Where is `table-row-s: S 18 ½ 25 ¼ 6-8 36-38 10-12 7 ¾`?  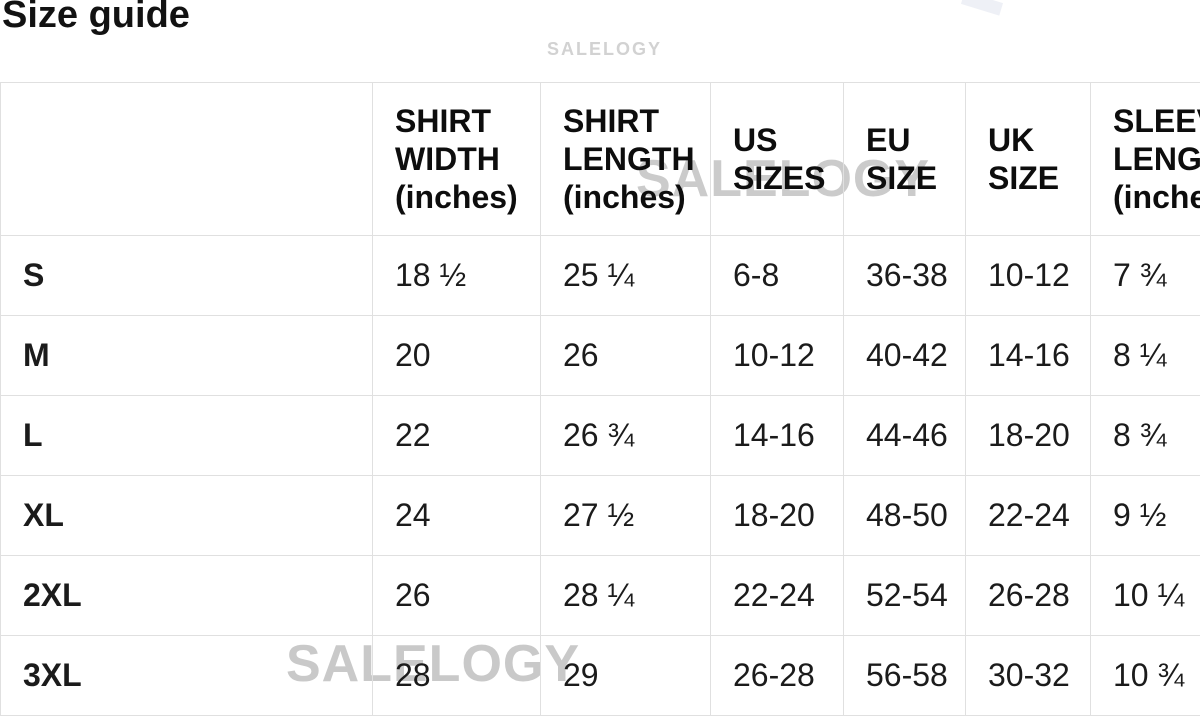 table-row-s: S 18 ½ 25 ¼ 6-8 36-38 10-12 7 ¾ is located at coordinates (600, 275).